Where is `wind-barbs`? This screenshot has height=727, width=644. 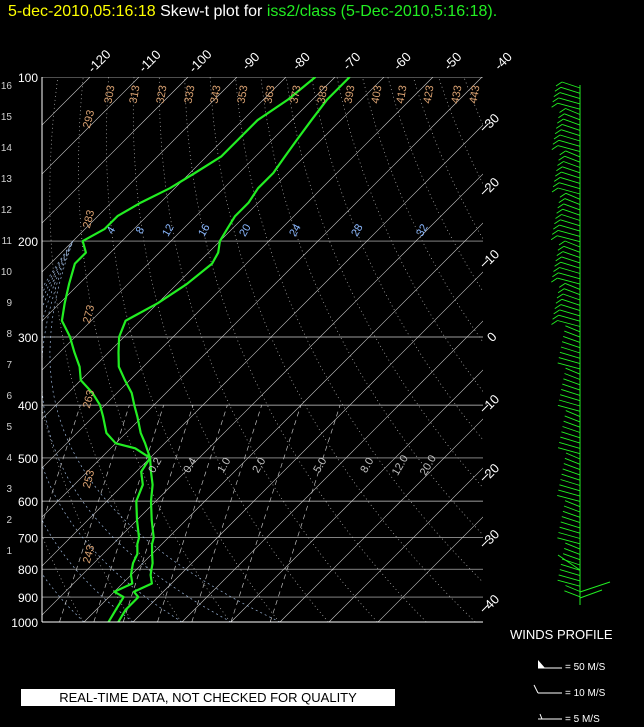
wind-barbs is located at coordinates (572, 400).